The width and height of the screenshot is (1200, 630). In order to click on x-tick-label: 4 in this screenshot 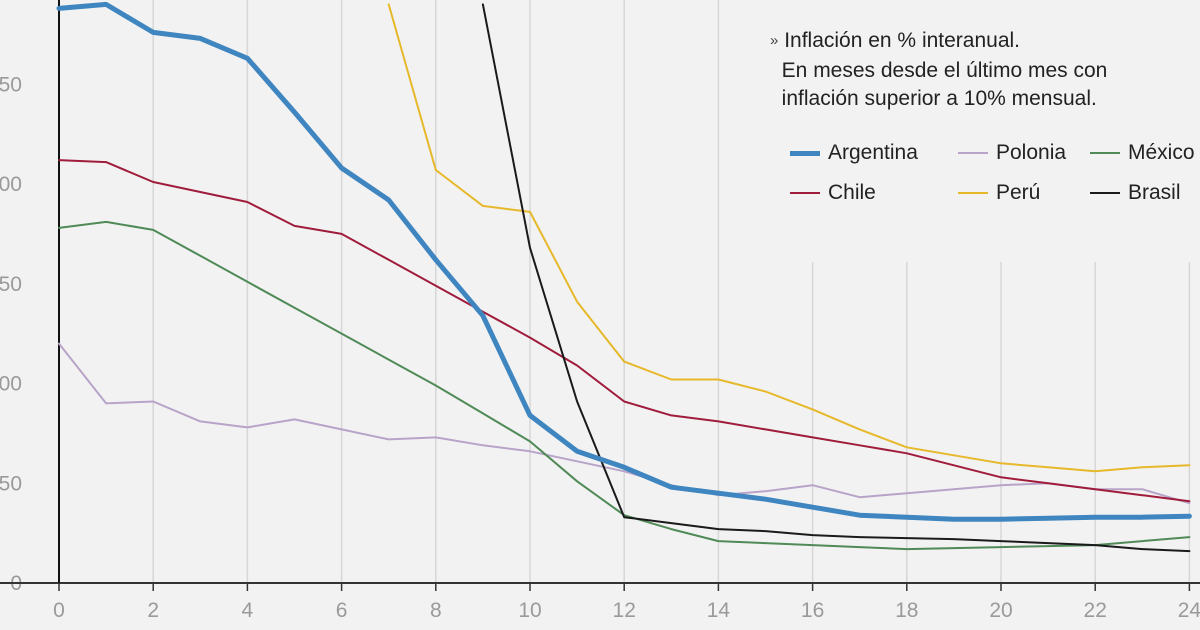, I will do `click(248, 610)`.